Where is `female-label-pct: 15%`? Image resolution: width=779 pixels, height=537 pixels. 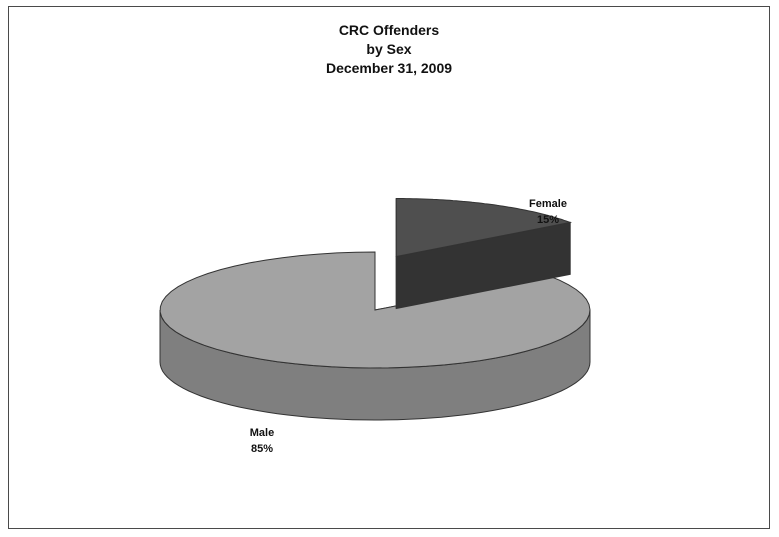 female-label-pct: 15% is located at coordinates (548, 220).